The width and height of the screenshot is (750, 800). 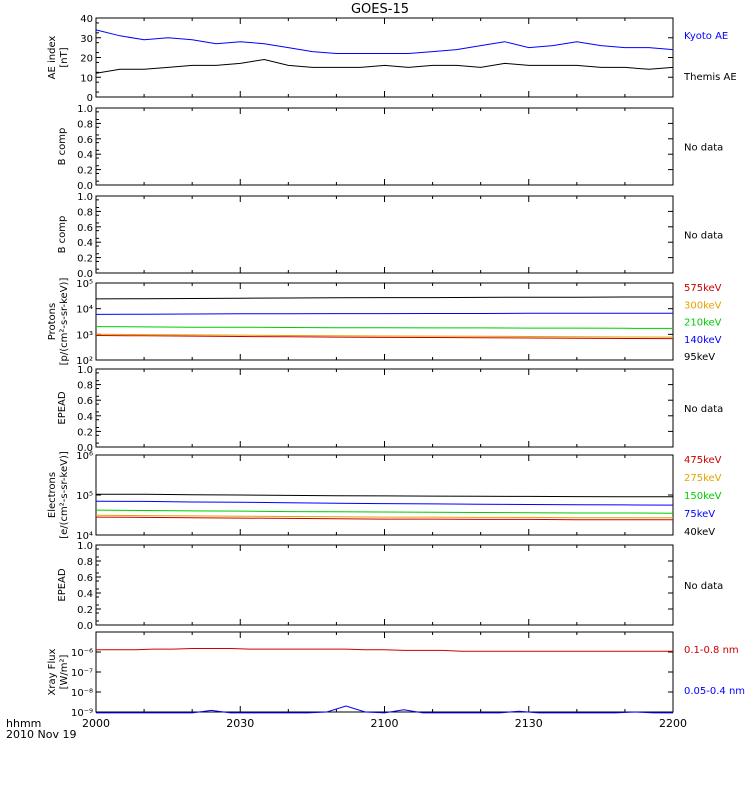 What do you see at coordinates (384, 650) in the screenshot?
I see `series-line-0-1-0-8-nm` at bounding box center [384, 650].